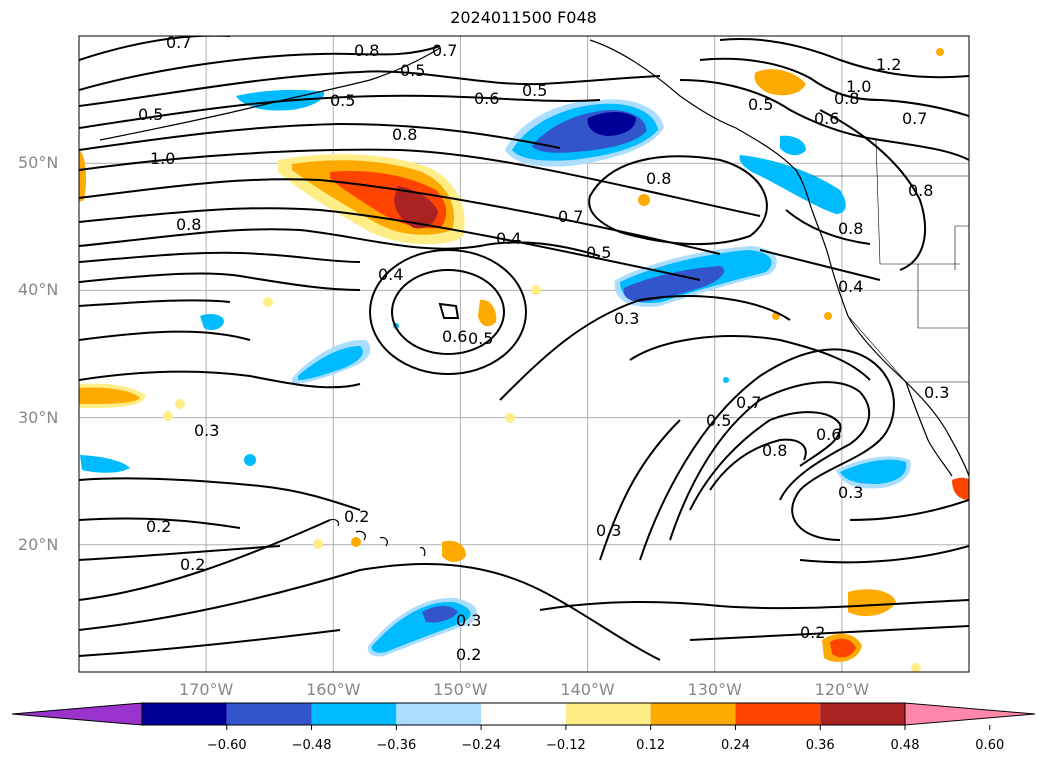  Describe the element at coordinates (440, 614) in the screenshot. I see `negative-anomaly-150w-core` at that location.